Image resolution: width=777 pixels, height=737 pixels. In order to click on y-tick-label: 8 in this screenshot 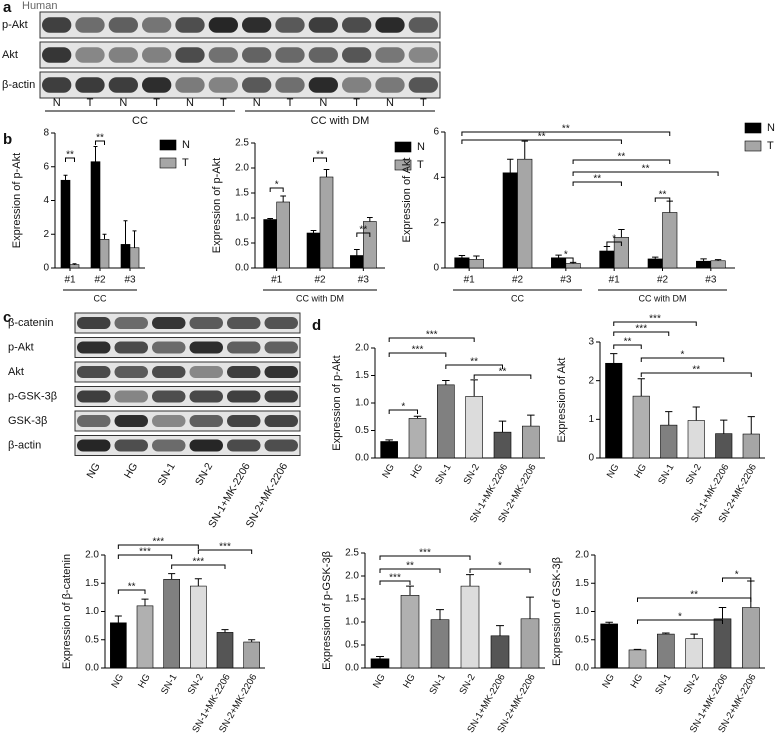, I will do `click(46, 133)`.